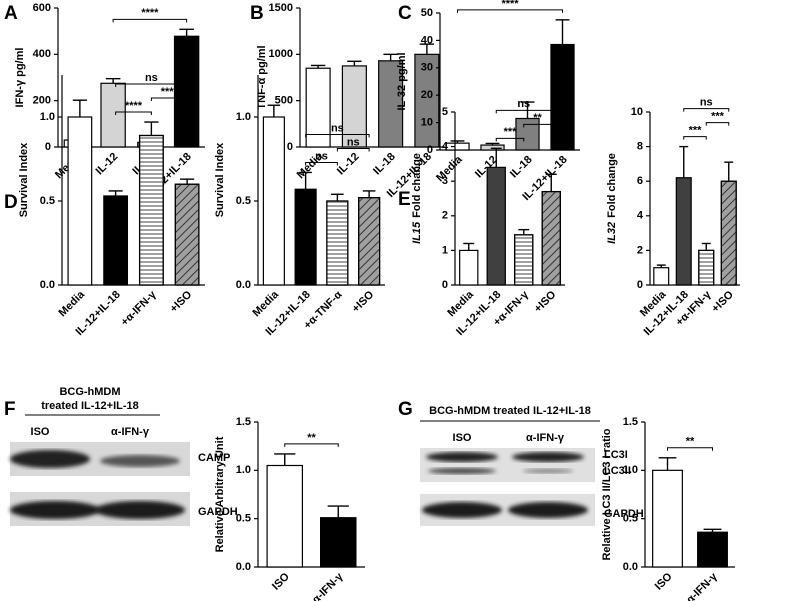 The image size is (800, 601). I want to click on y-tick-label: 6, so click(640, 181).